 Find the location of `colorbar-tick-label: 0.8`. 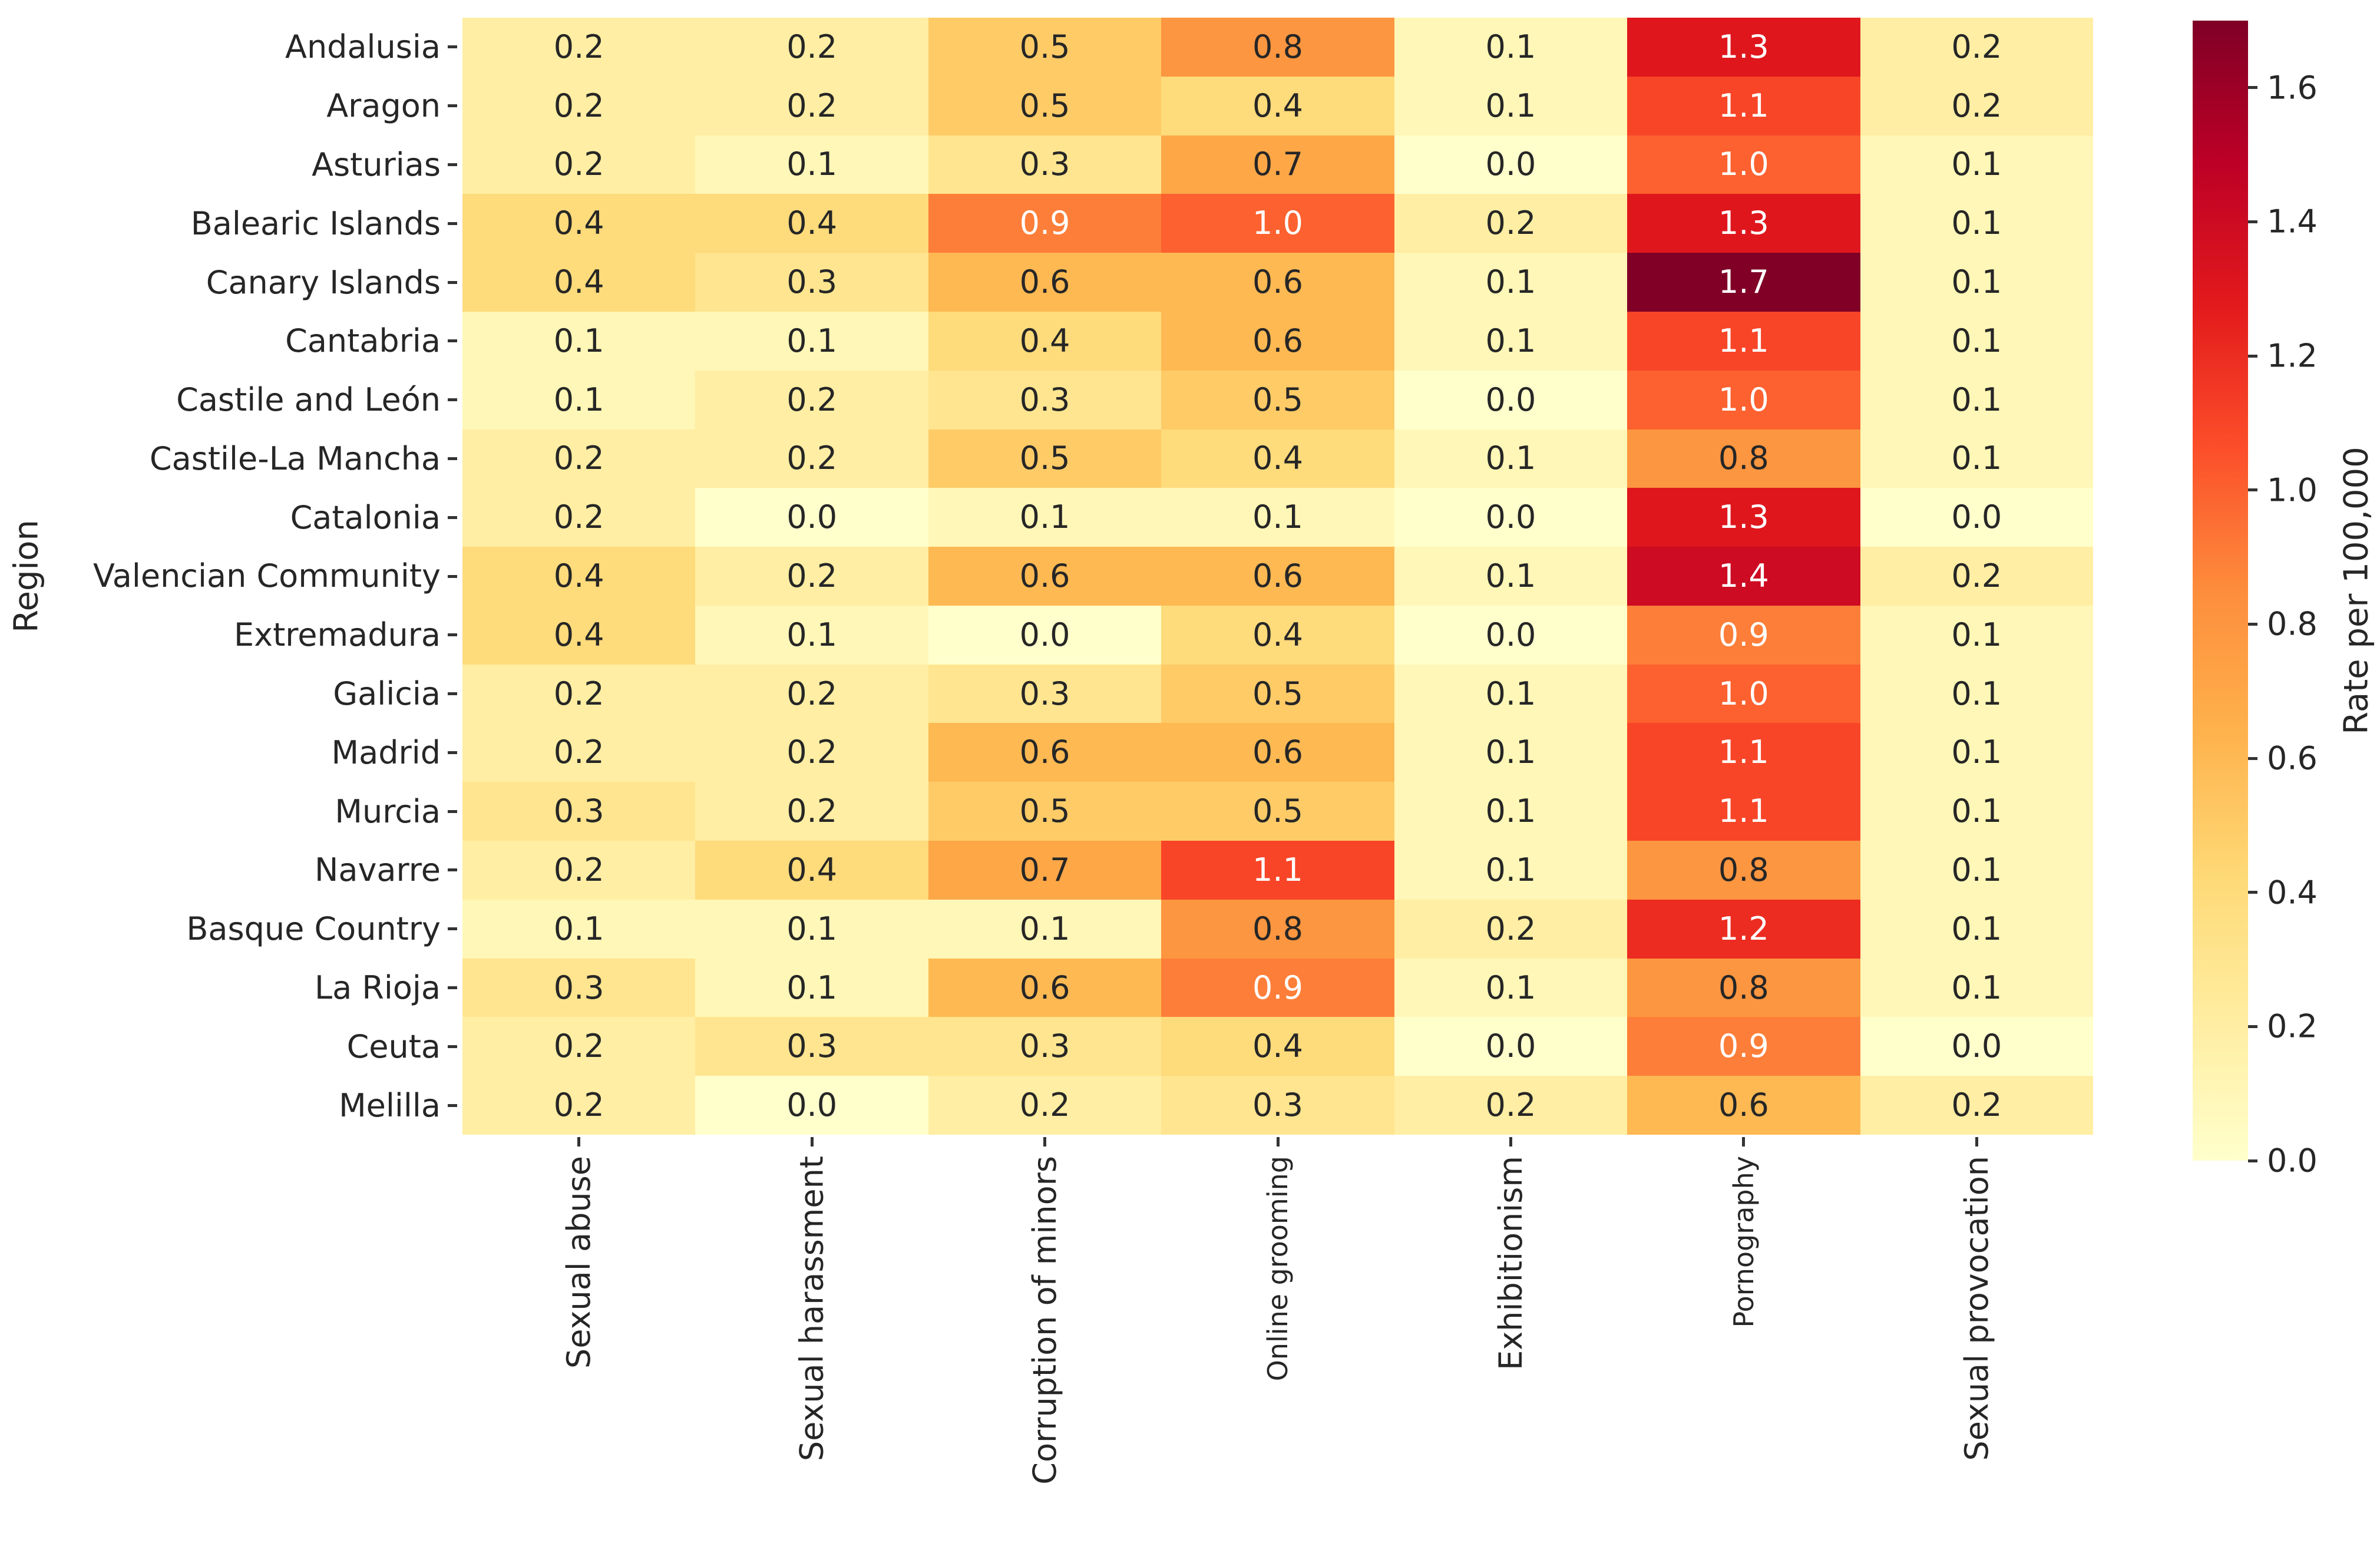

colorbar-tick-label: 0.8 is located at coordinates (2292, 624).